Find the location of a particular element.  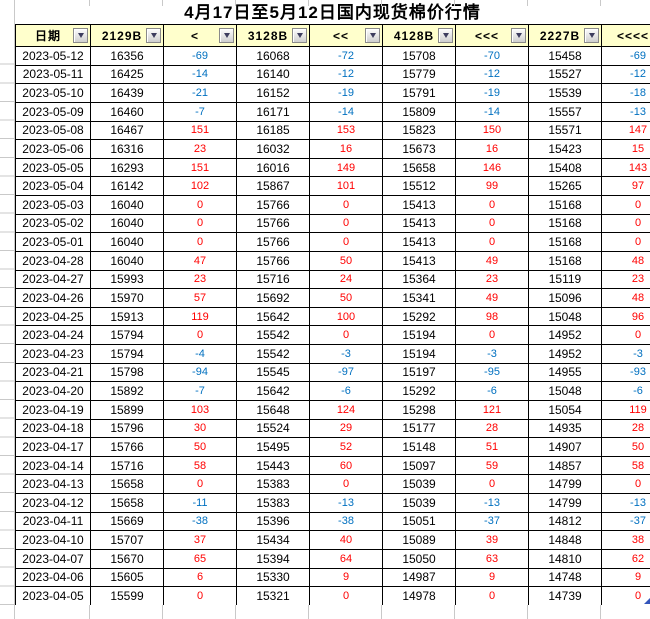

price-cell: 16185 is located at coordinates (273, 131).